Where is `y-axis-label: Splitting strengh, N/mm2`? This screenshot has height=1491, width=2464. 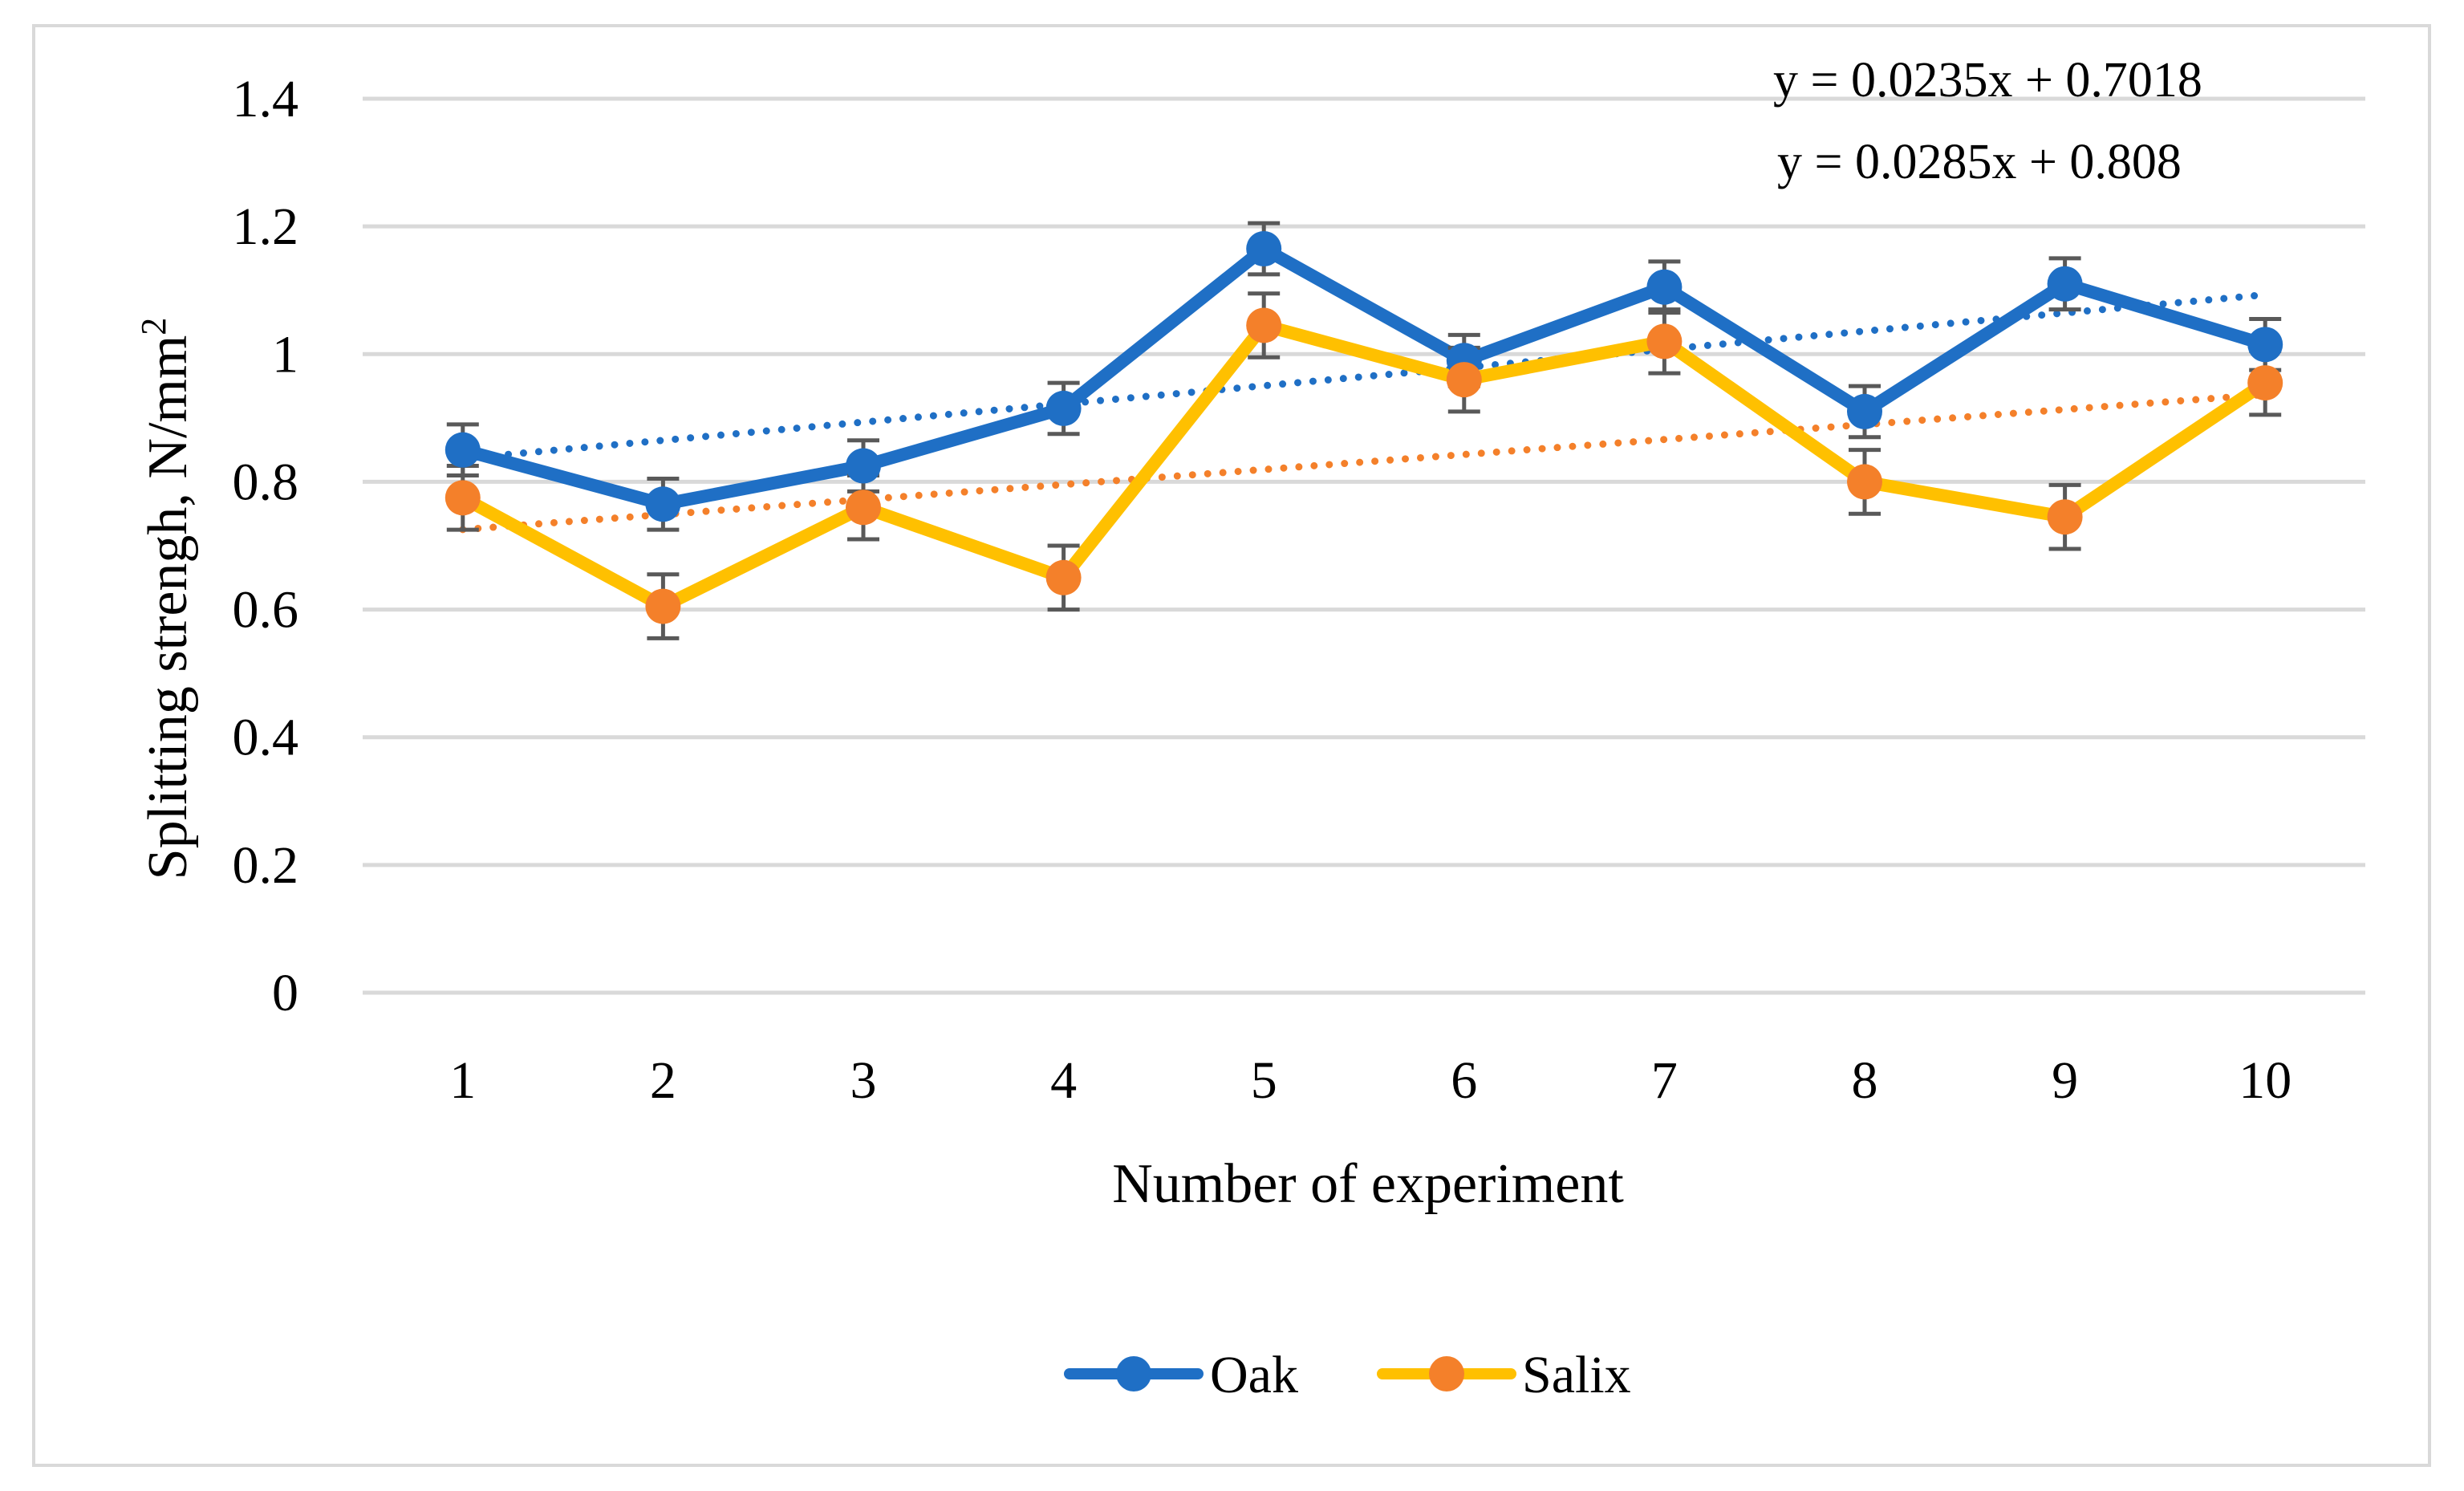 y-axis-label: Splitting strengh, N/mm2 is located at coordinates (166, 599).